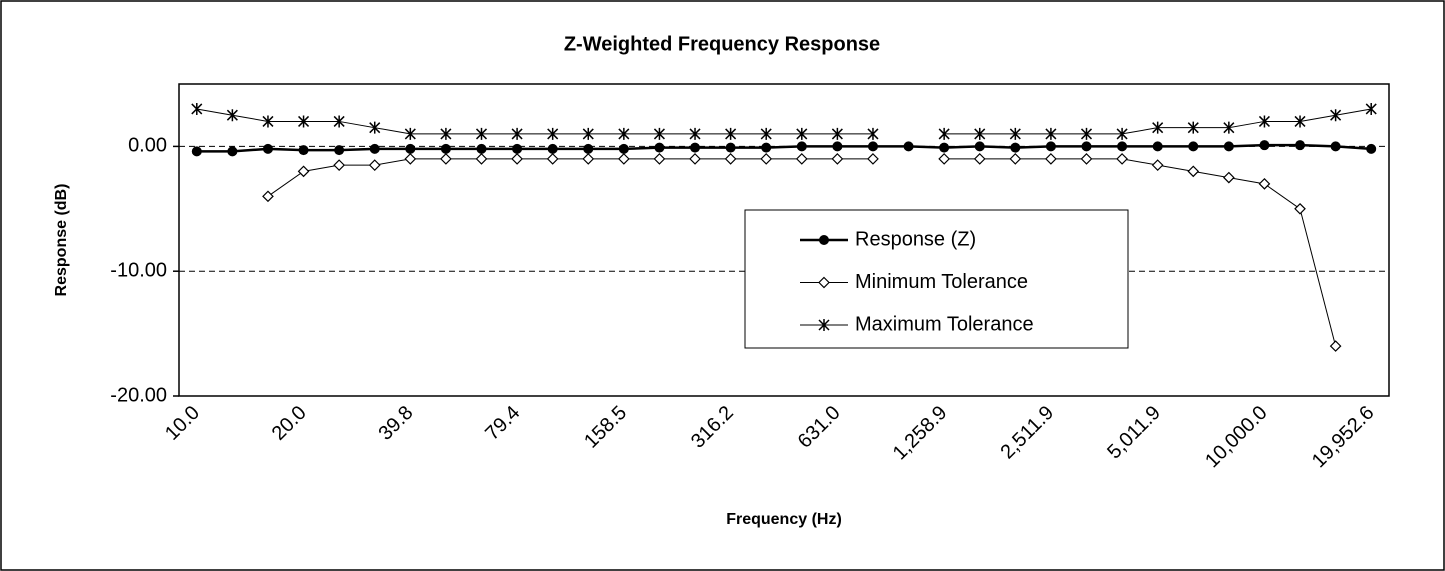  Describe the element at coordinates (941, 282) in the screenshot. I see `legend-label: Minimum Tolerance` at that location.